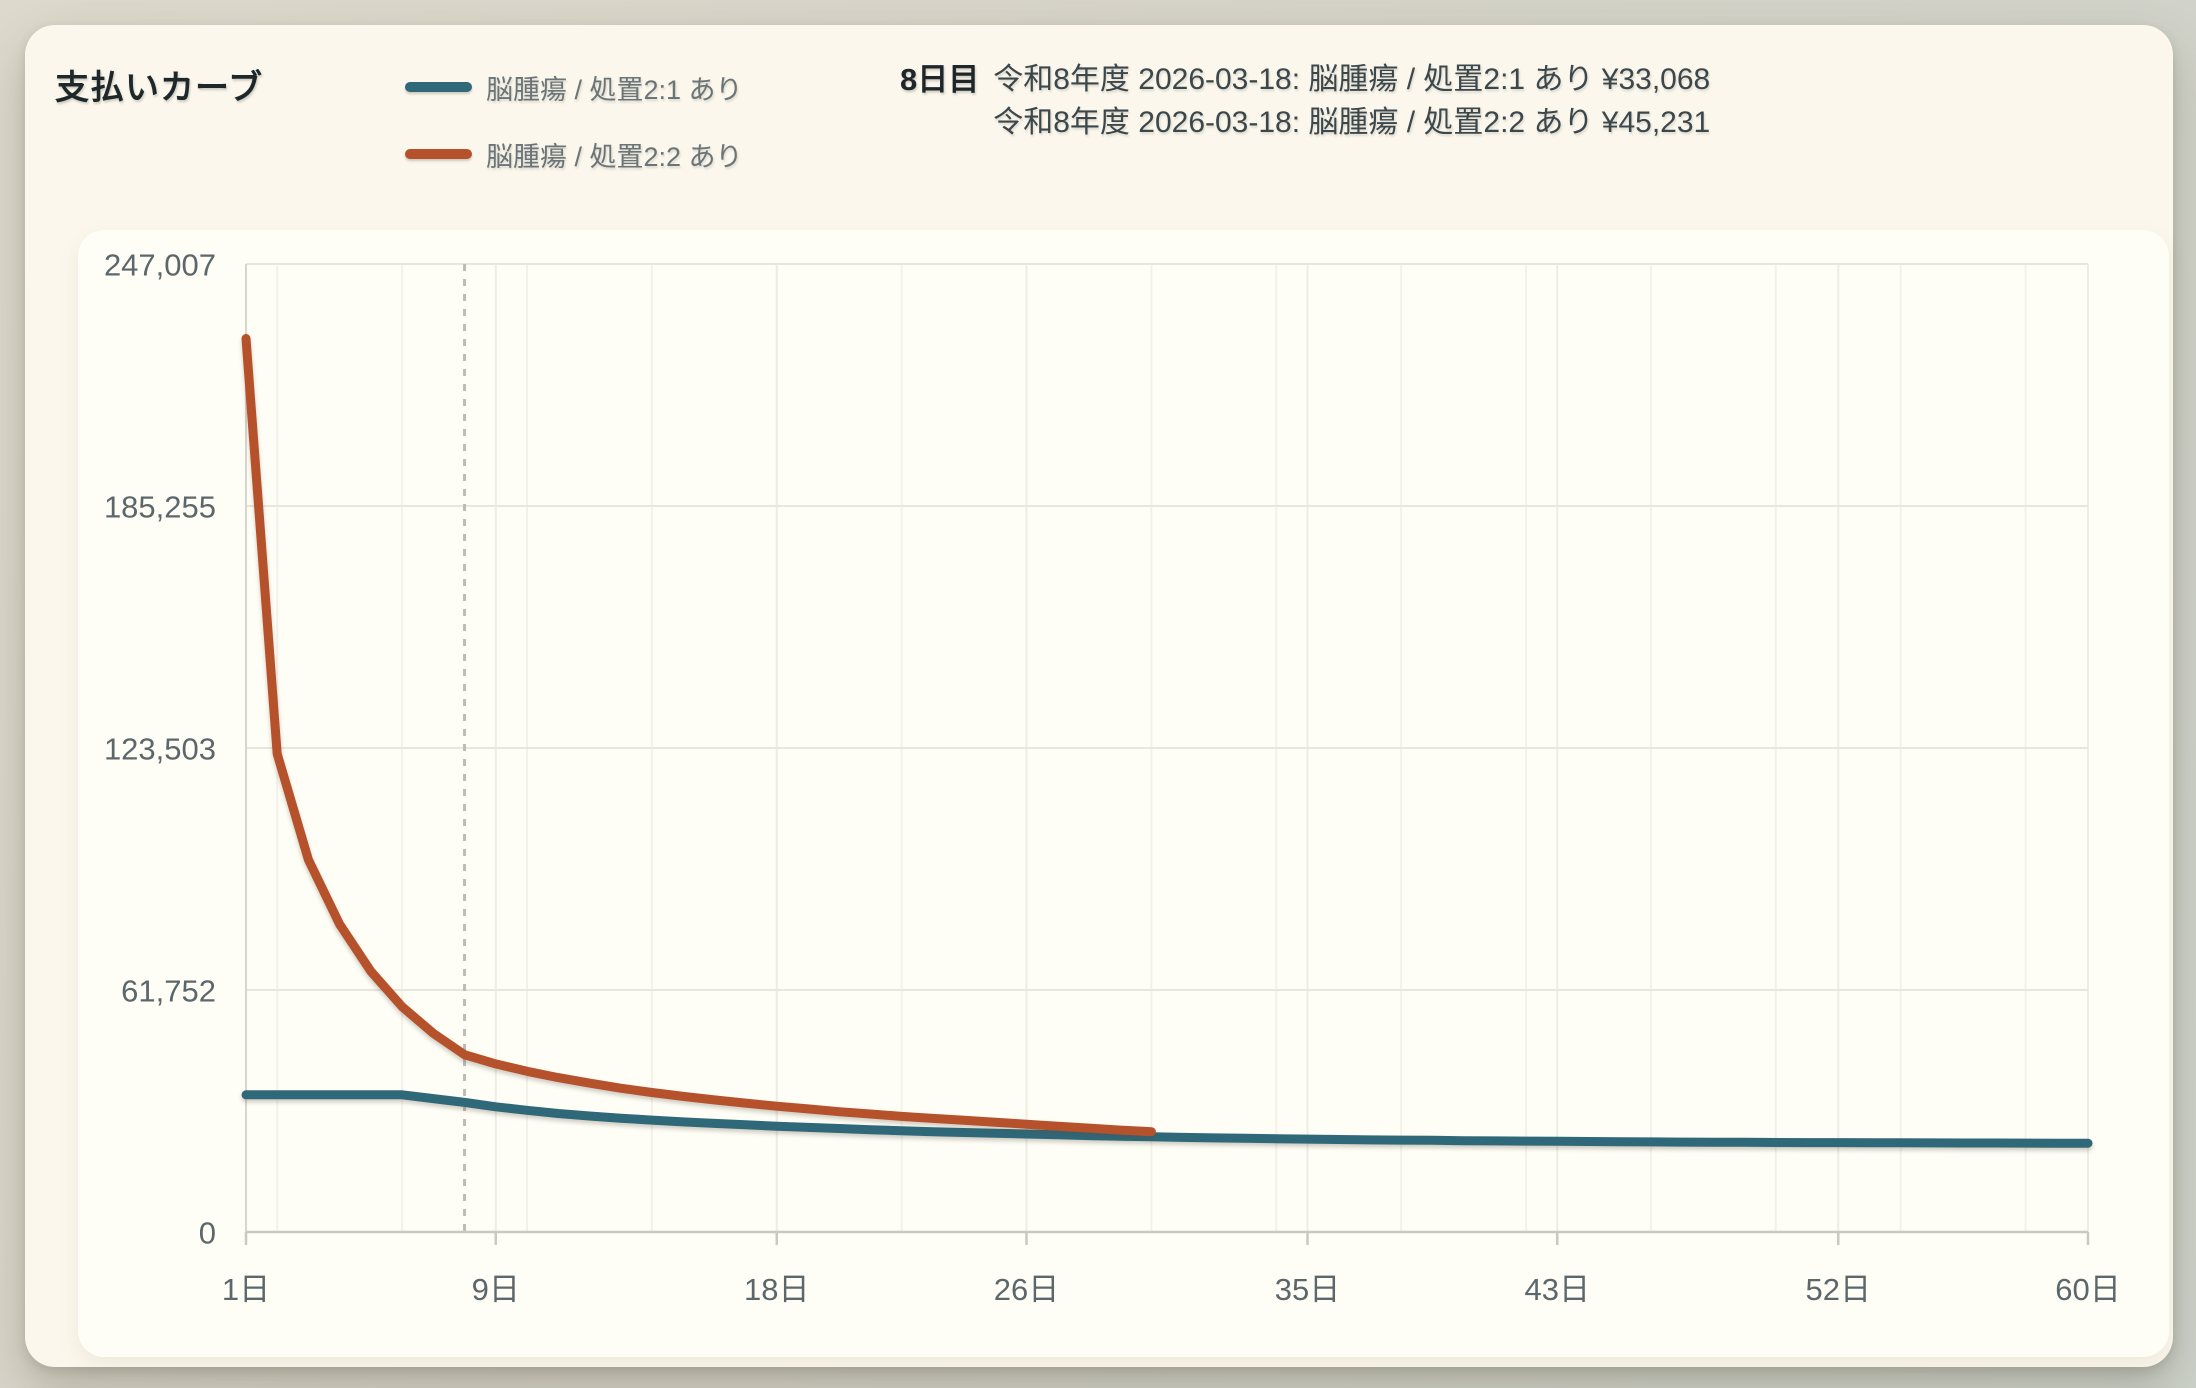 This screenshot has width=2196, height=1388. I want to click on legend-swatch-teal, so click(438, 87).